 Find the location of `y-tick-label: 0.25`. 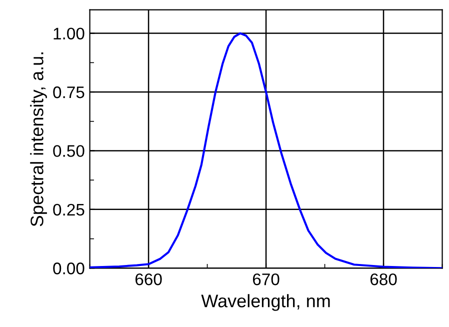

y-tick-label: 0.25 is located at coordinates (68, 210).